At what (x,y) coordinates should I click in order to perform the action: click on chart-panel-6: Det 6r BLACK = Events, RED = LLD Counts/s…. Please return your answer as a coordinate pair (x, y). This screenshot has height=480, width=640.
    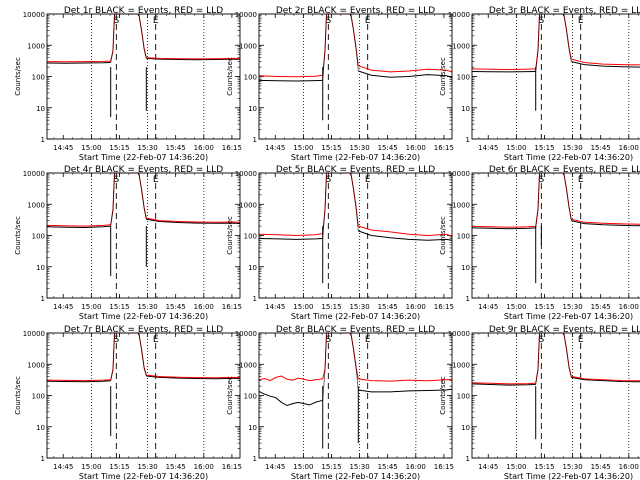
    Looking at the image, I should click on (539, 243).